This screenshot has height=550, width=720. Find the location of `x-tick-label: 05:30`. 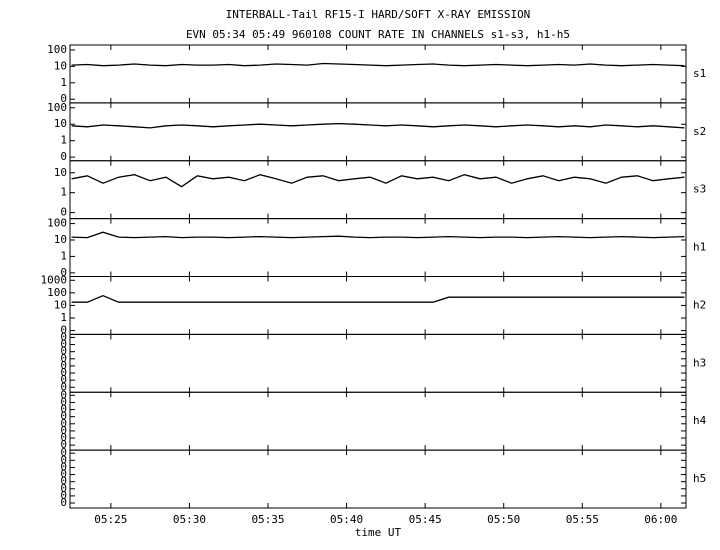

x-tick-label: 05:30 is located at coordinates (189, 519).